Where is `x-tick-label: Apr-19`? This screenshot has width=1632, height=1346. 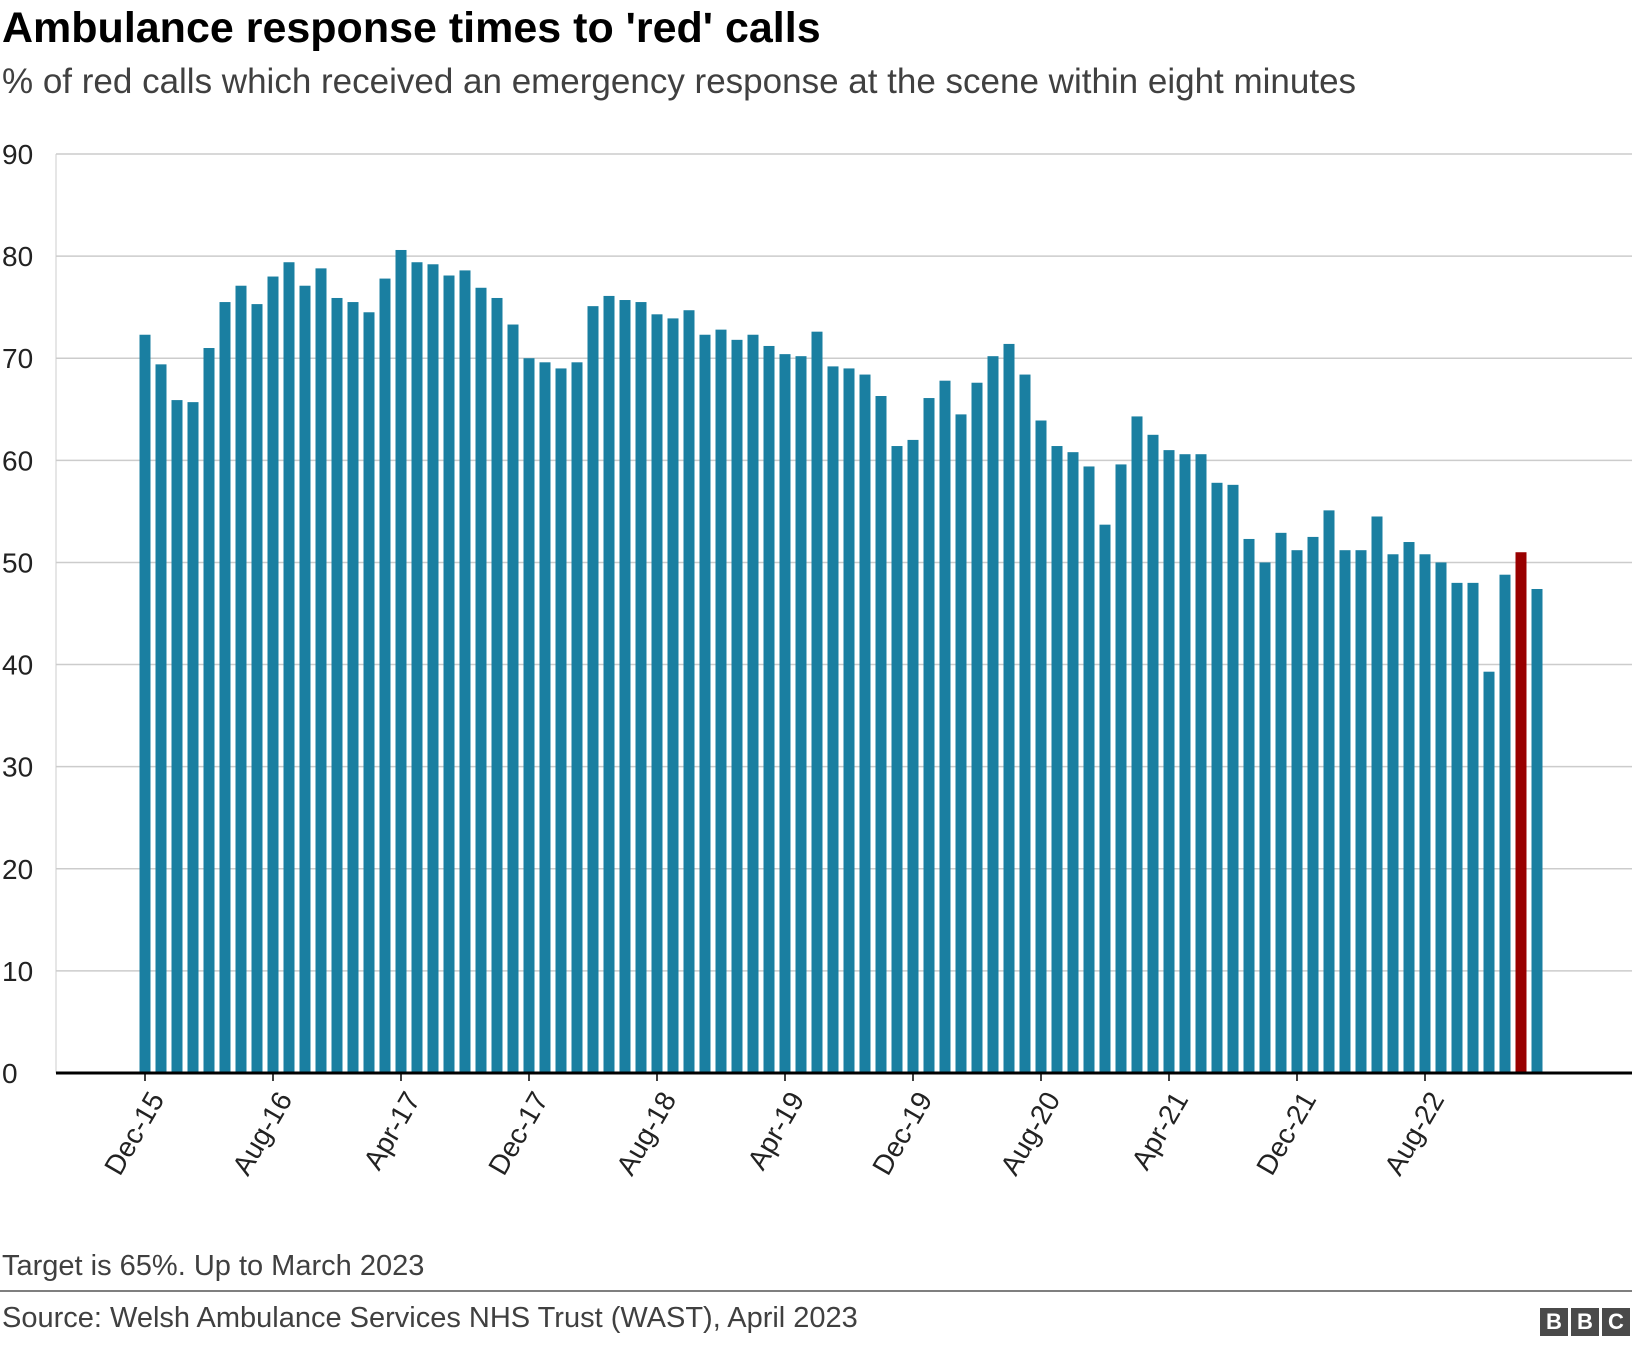 x-tick-label: Apr-19 is located at coordinates (775, 1131).